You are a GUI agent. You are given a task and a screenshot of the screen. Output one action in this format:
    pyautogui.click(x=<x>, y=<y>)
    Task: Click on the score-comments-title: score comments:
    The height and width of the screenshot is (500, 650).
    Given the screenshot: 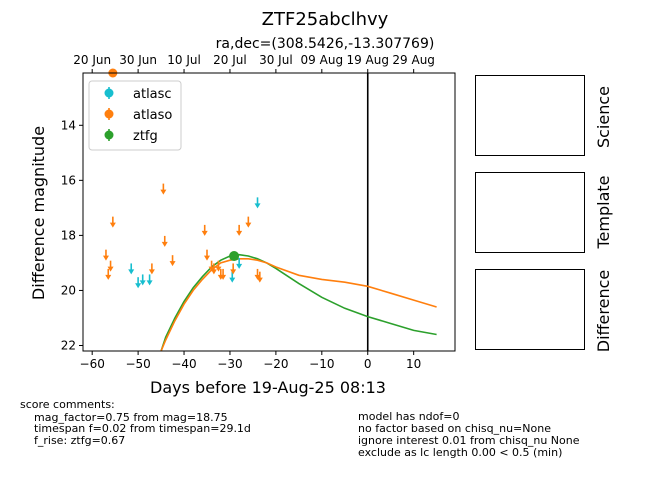 What is the action you would take?
    pyautogui.click(x=67, y=404)
    